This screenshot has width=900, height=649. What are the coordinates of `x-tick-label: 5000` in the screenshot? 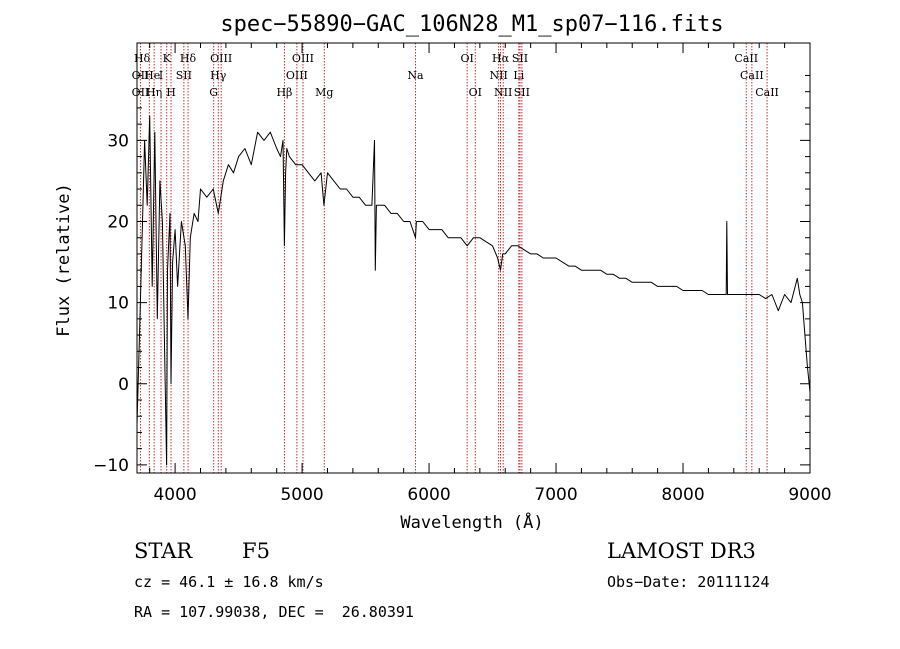 It's located at (301, 495).